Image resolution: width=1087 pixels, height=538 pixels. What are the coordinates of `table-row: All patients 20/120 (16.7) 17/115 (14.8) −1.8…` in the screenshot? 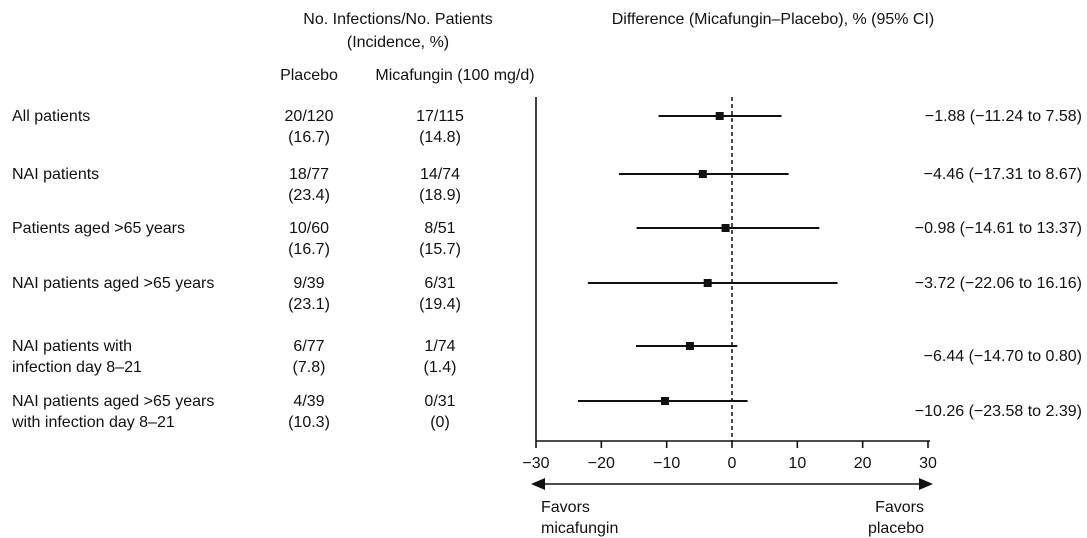 It's located at (547, 127).